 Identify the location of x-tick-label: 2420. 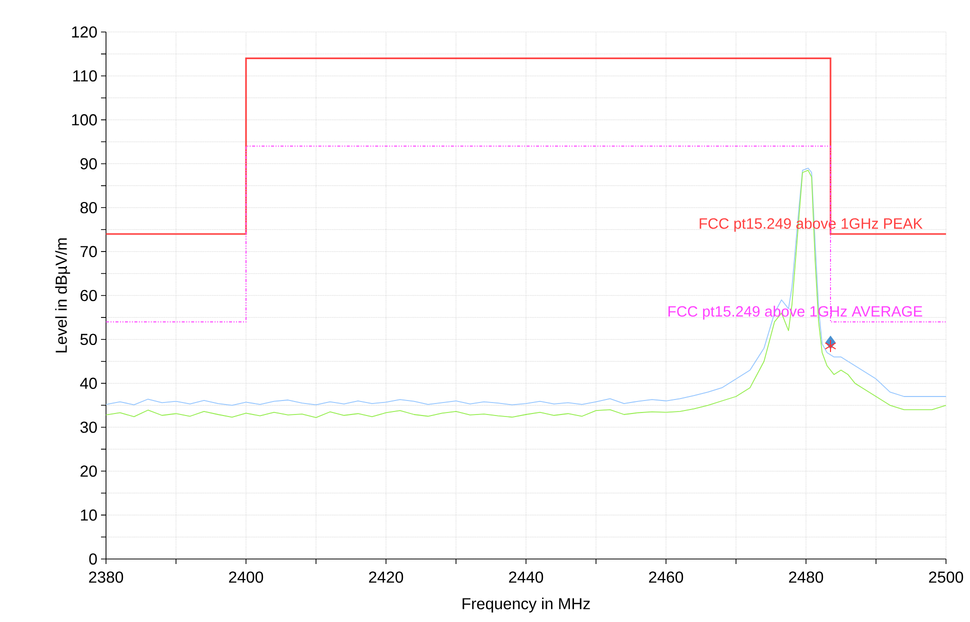
(386, 577).